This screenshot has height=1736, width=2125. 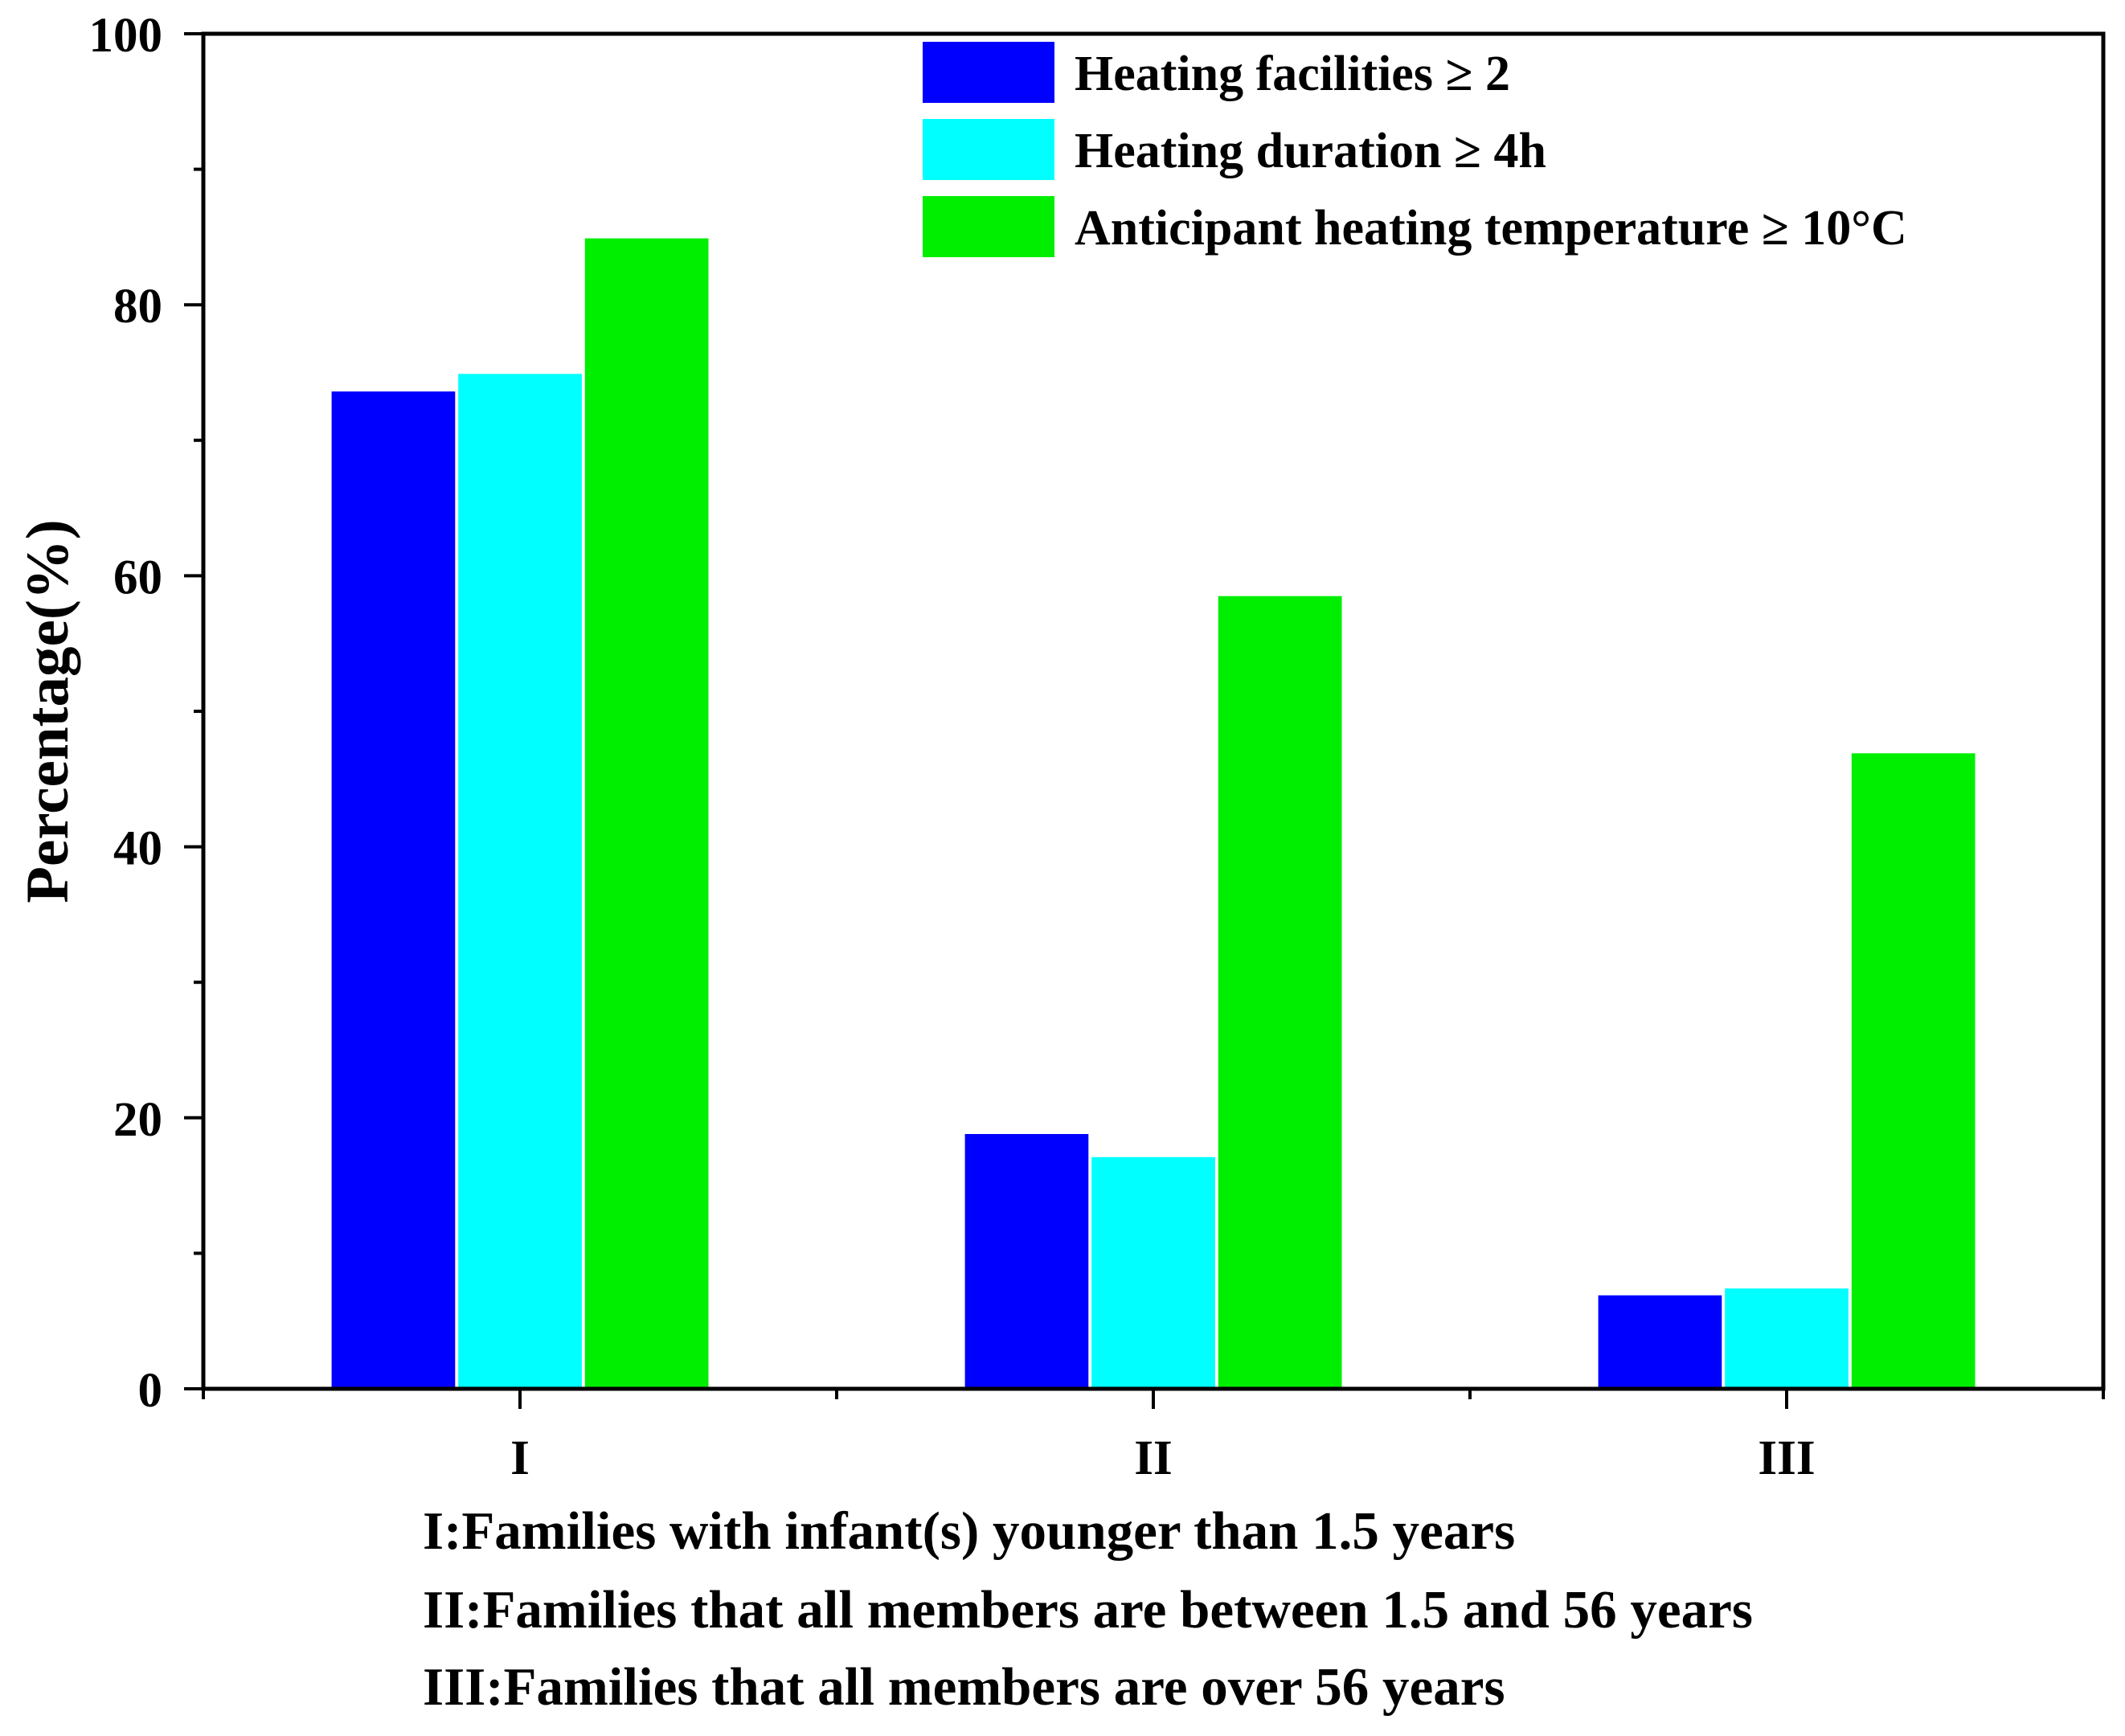 I want to click on x-tick-label-ii: II, so click(x=1153, y=1458).